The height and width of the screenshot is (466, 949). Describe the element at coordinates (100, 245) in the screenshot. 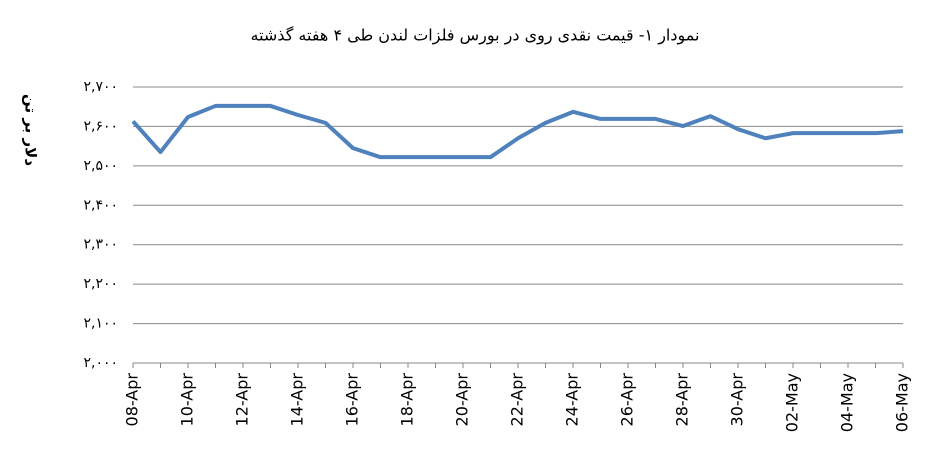

I see `y-tick-label: ۲,۳۰۰` at that location.